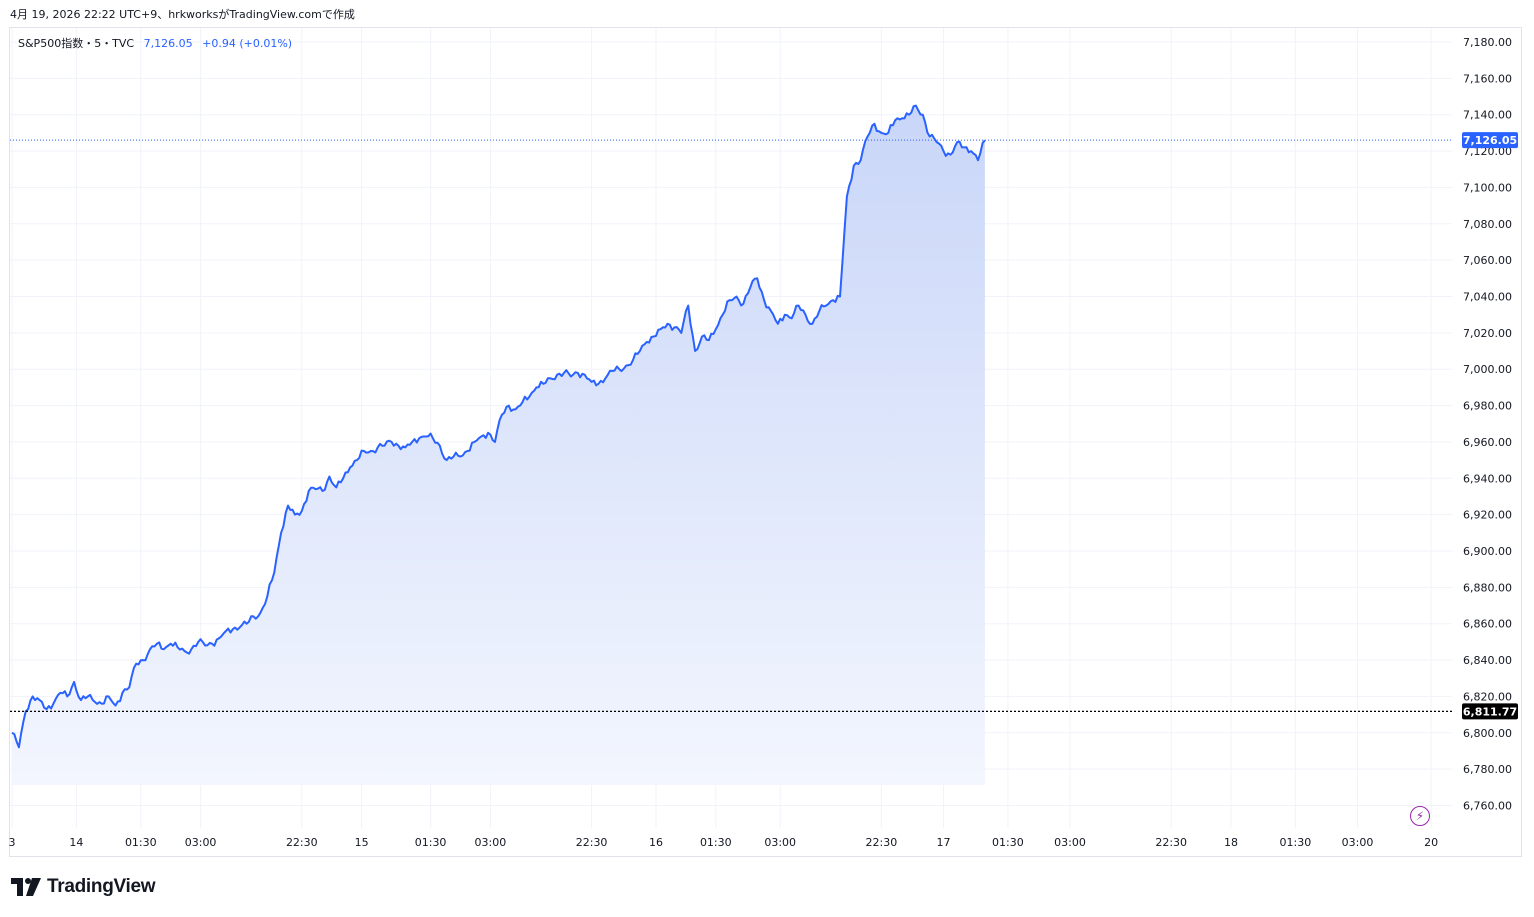  I want to click on x-tick-label: 17, so click(944, 842).